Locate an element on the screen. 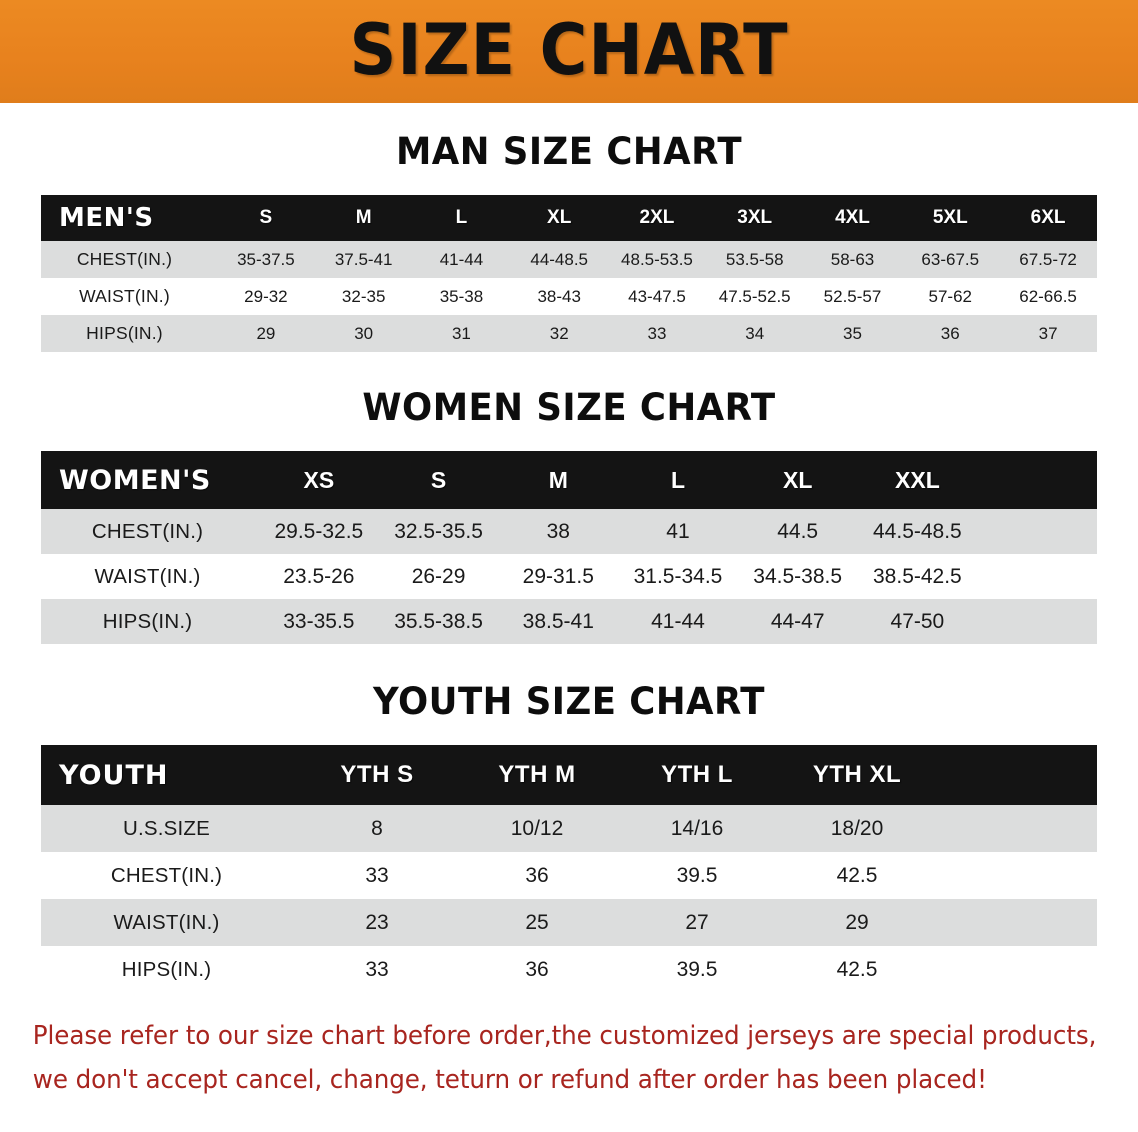 Image resolution: width=1138 pixels, height=1132 pixels. women-column-header: S is located at coordinates (438, 480).